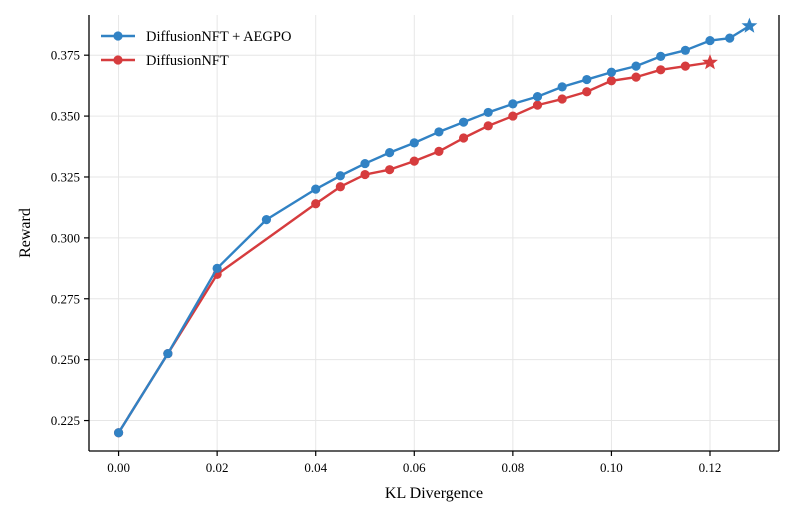 This screenshot has height=517, width=797. I want to click on x-tick-label: 0.02, so click(217, 467).